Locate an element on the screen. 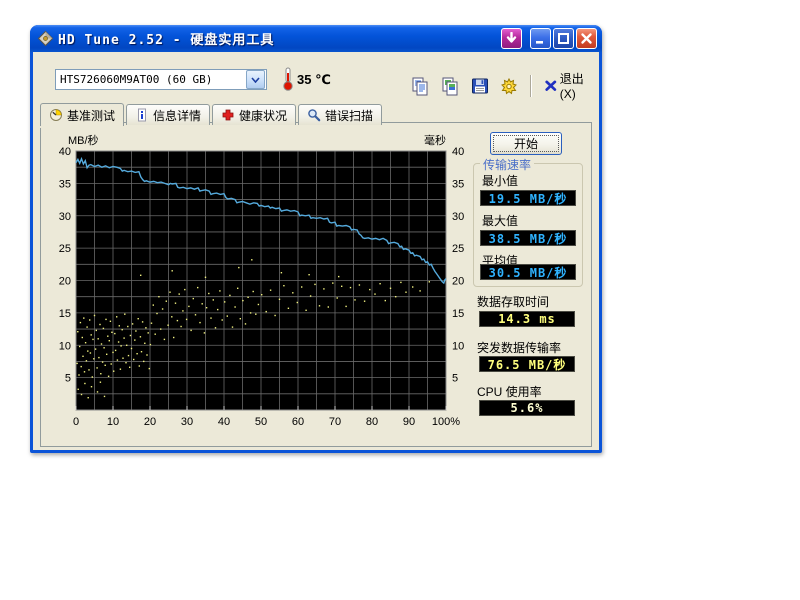 The height and width of the screenshot is (600, 800). maximize-icon is located at coordinates (563, 38).